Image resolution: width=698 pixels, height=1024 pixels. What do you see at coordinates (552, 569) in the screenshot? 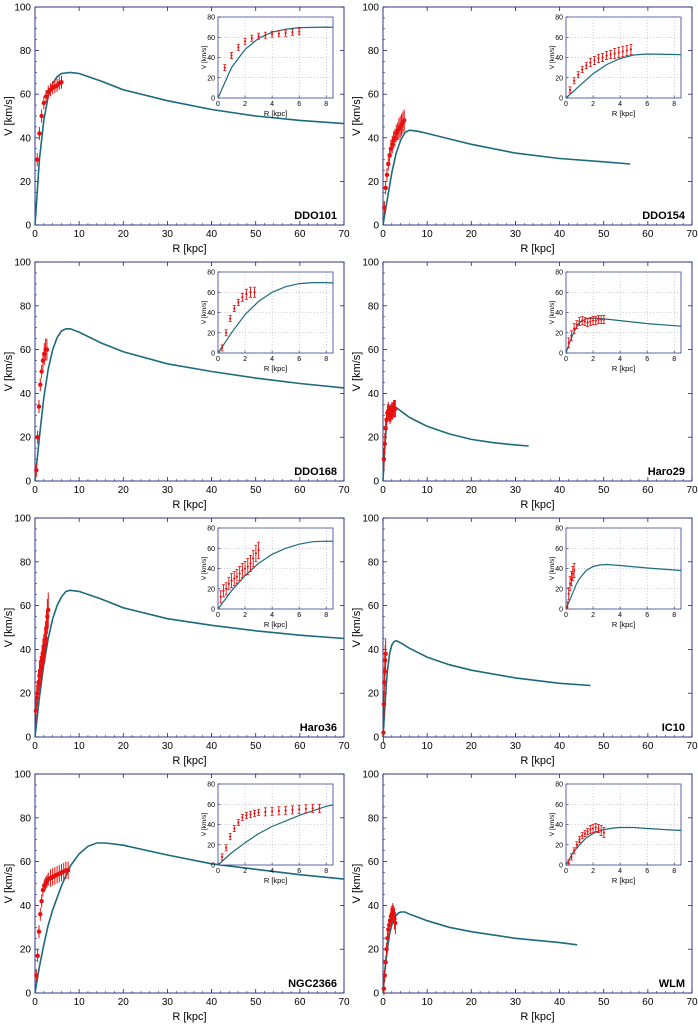
I see `inset-y-axis-label: V [km/s]` at bounding box center [552, 569].